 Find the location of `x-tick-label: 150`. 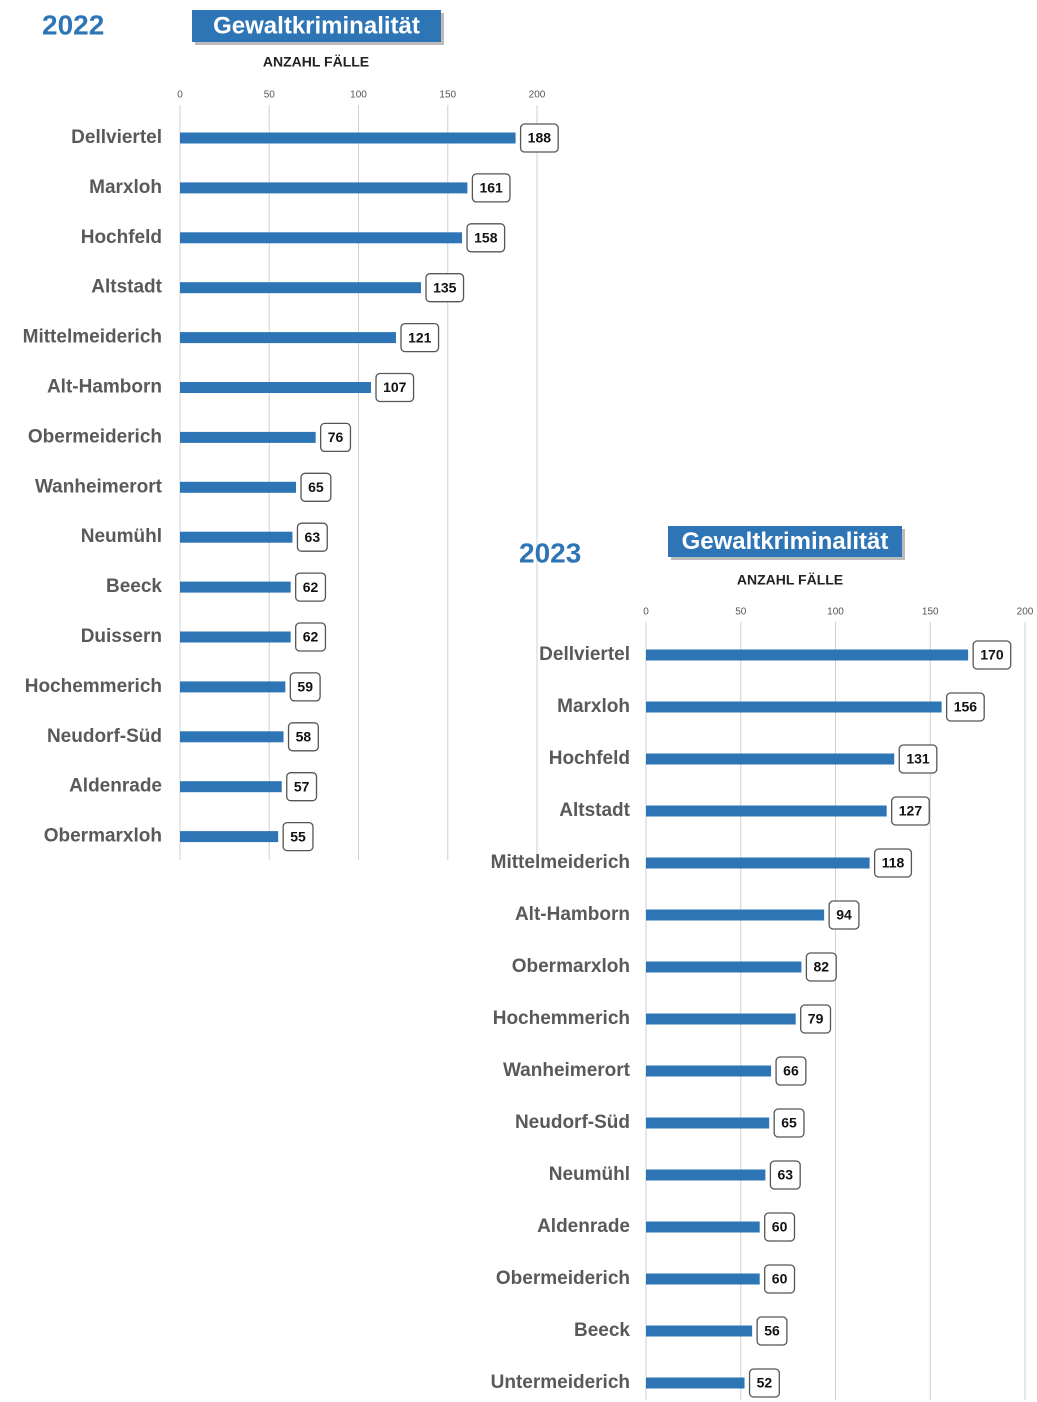

x-tick-label: 150 is located at coordinates (447, 95).